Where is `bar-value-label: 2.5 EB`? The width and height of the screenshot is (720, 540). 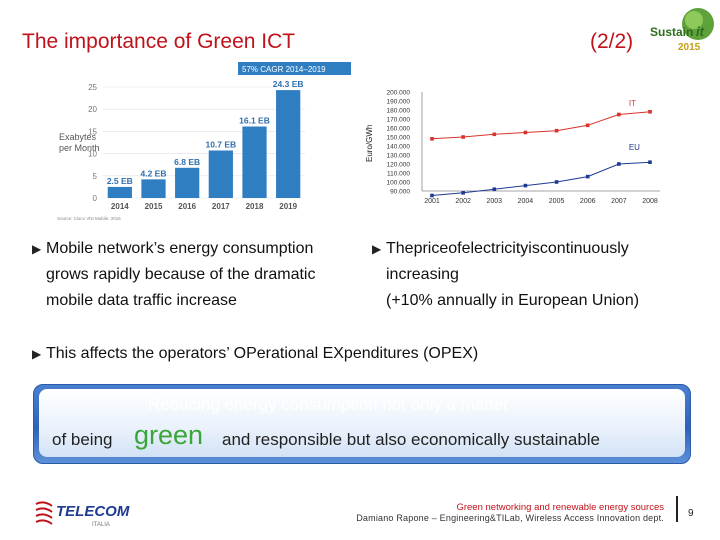 bar-value-label: 2.5 EB is located at coordinates (120, 181).